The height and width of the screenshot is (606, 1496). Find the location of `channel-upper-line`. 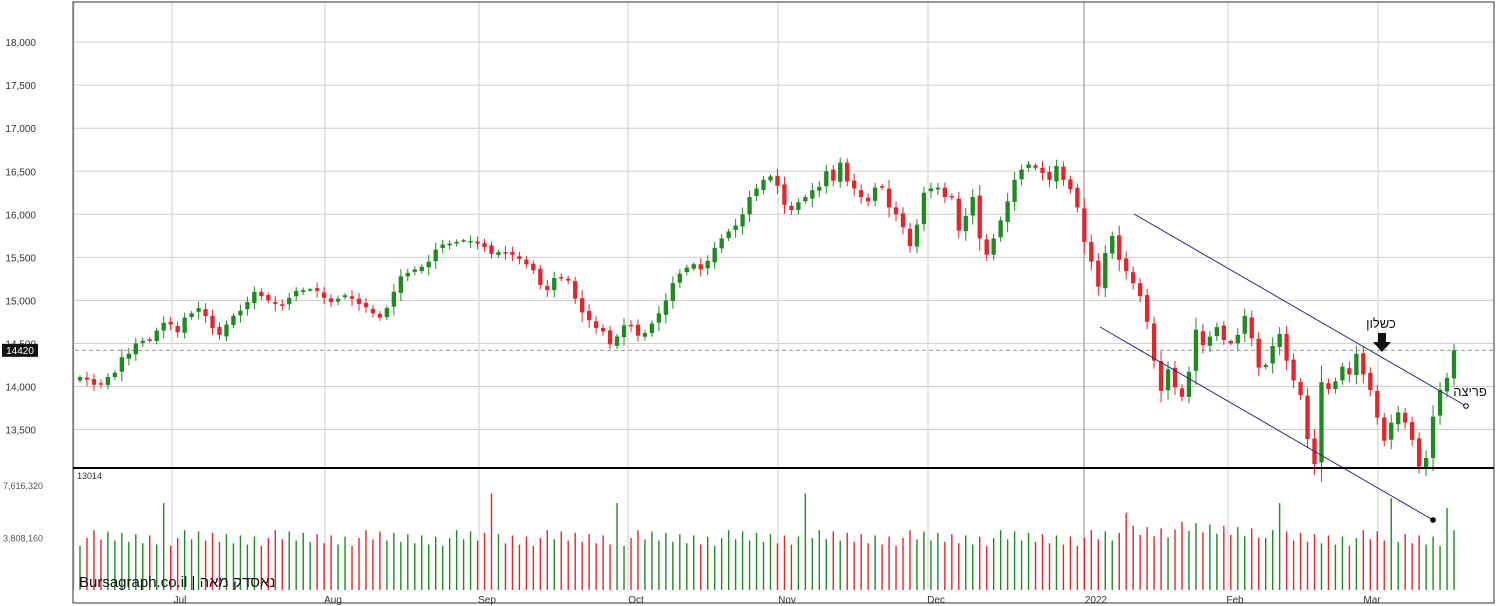

channel-upper-line is located at coordinates (1300, 310).